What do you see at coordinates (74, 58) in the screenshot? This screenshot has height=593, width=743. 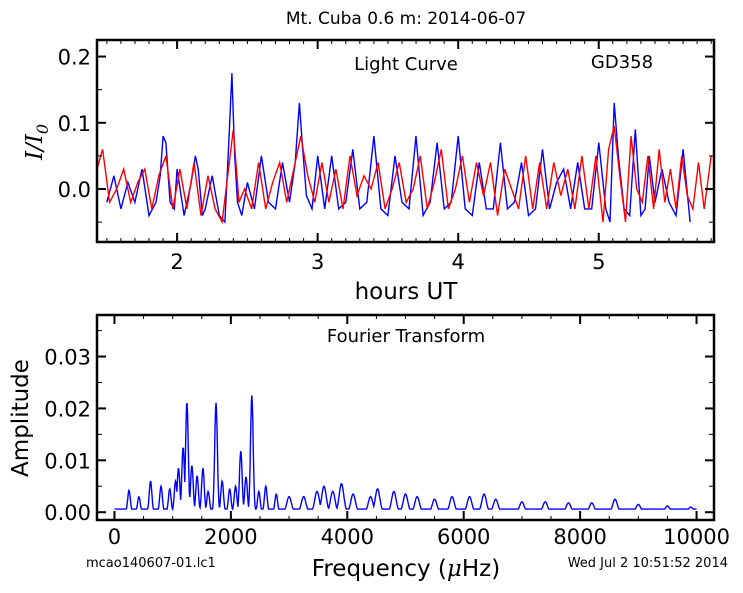 I see `lightcurve-y-tick-label: 0.2` at bounding box center [74, 58].